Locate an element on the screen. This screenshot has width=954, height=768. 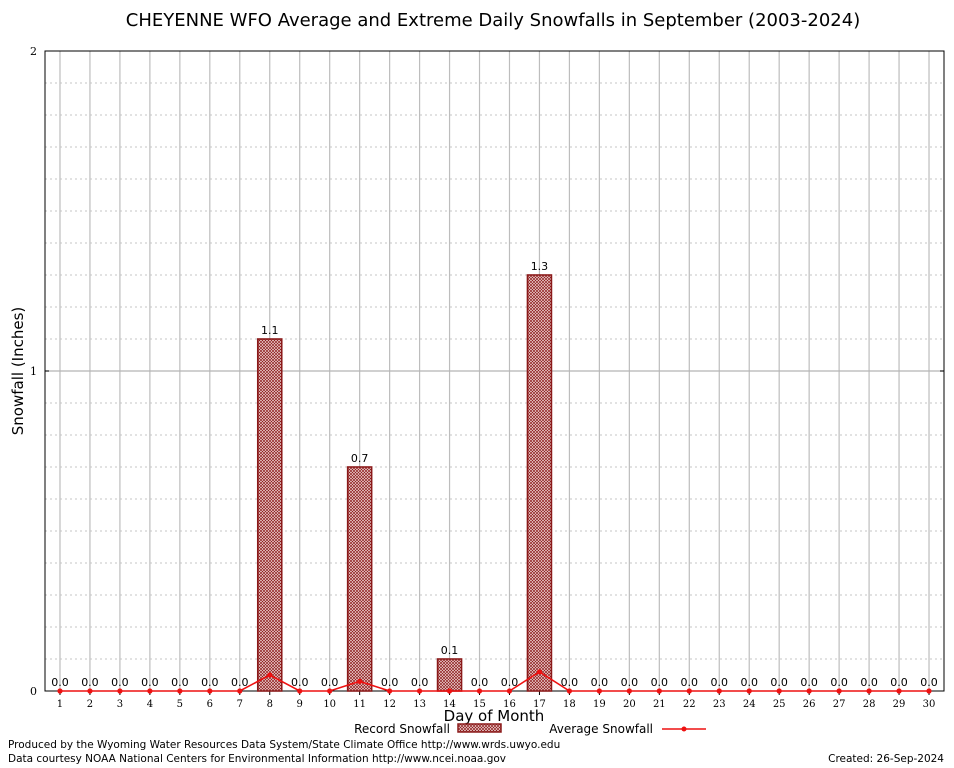
x-tick-label: 9 is located at coordinates (300, 704).